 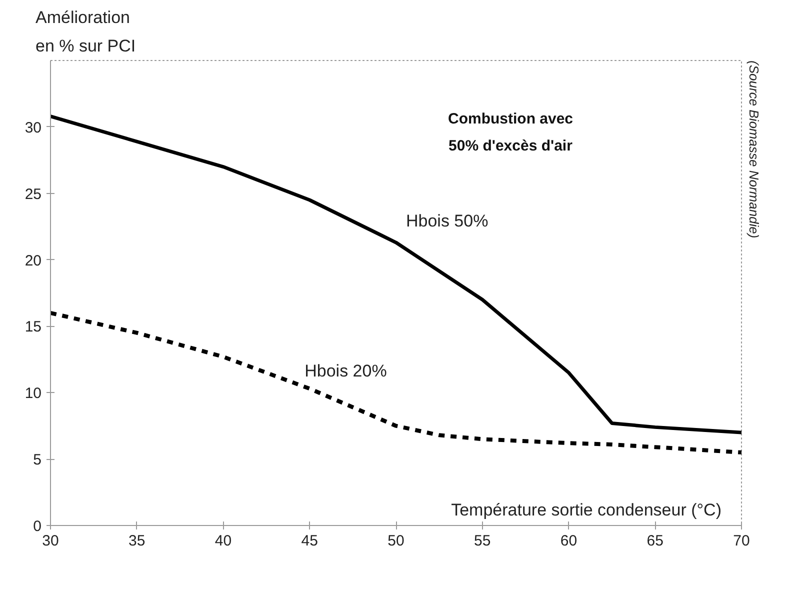 I want to click on y-tick-label: 15, so click(x=33, y=327).